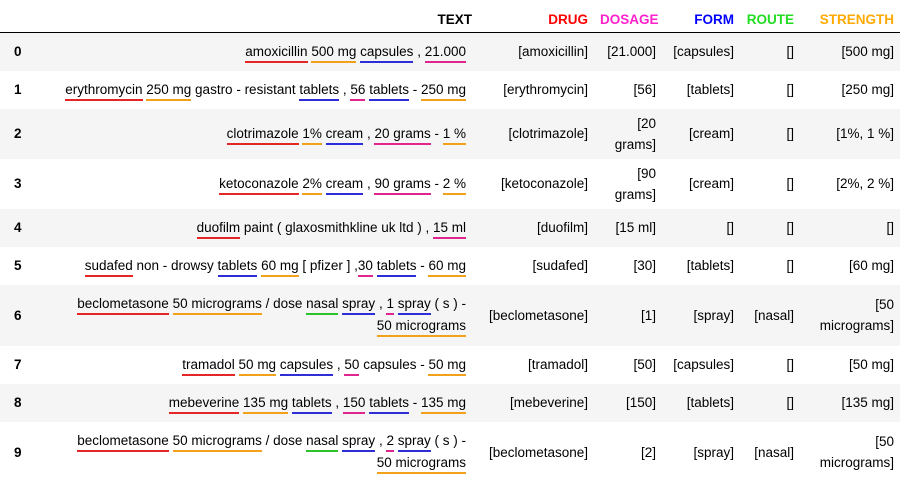 The height and width of the screenshot is (483, 900). I want to click on form-entity: spray, so click(414, 305).